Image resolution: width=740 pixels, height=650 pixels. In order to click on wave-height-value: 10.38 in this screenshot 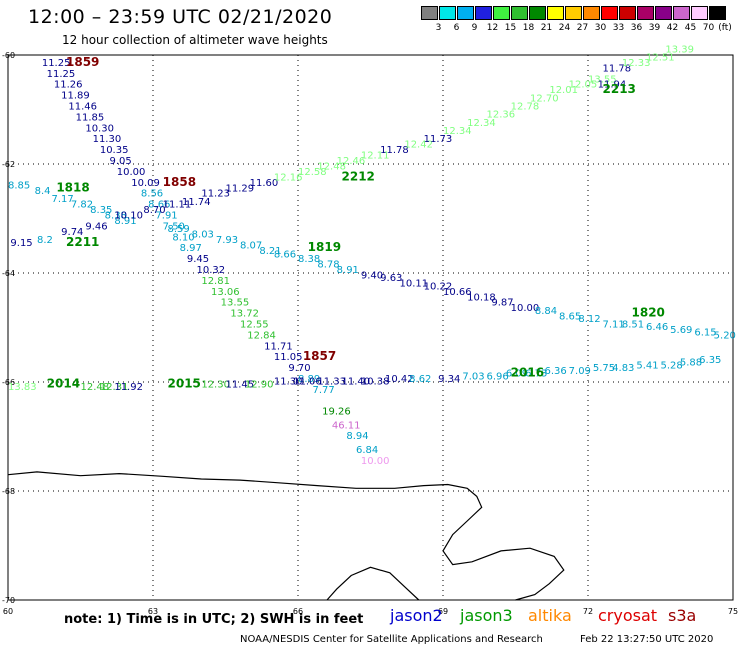, I will do `click(375, 382)`.